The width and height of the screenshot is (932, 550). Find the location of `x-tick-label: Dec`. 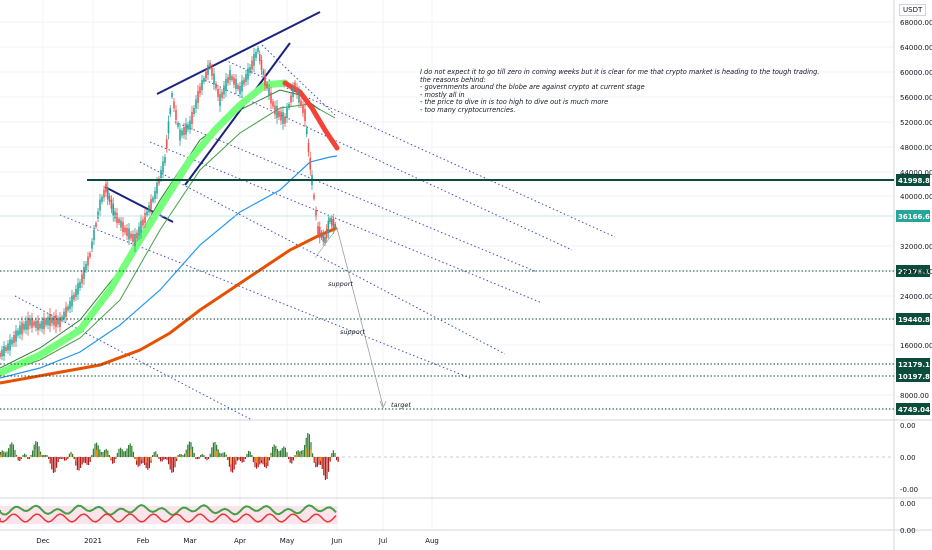

x-tick-label: Dec is located at coordinates (43, 541).